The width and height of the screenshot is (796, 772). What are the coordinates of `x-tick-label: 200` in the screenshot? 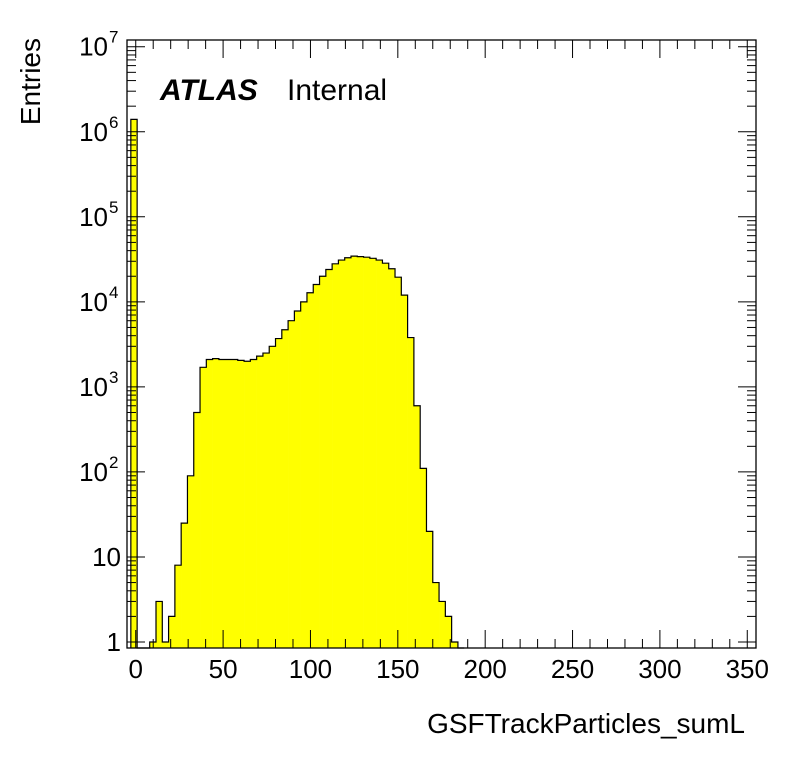 It's located at (484, 669).